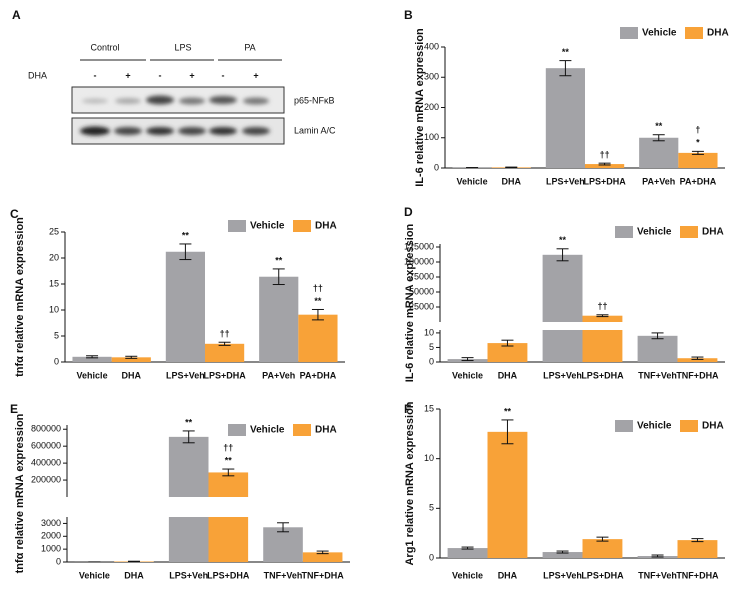 This screenshot has height=595, width=751. What do you see at coordinates (431, 107) in the screenshot?
I see `y-tick-label: 200` at bounding box center [431, 107].